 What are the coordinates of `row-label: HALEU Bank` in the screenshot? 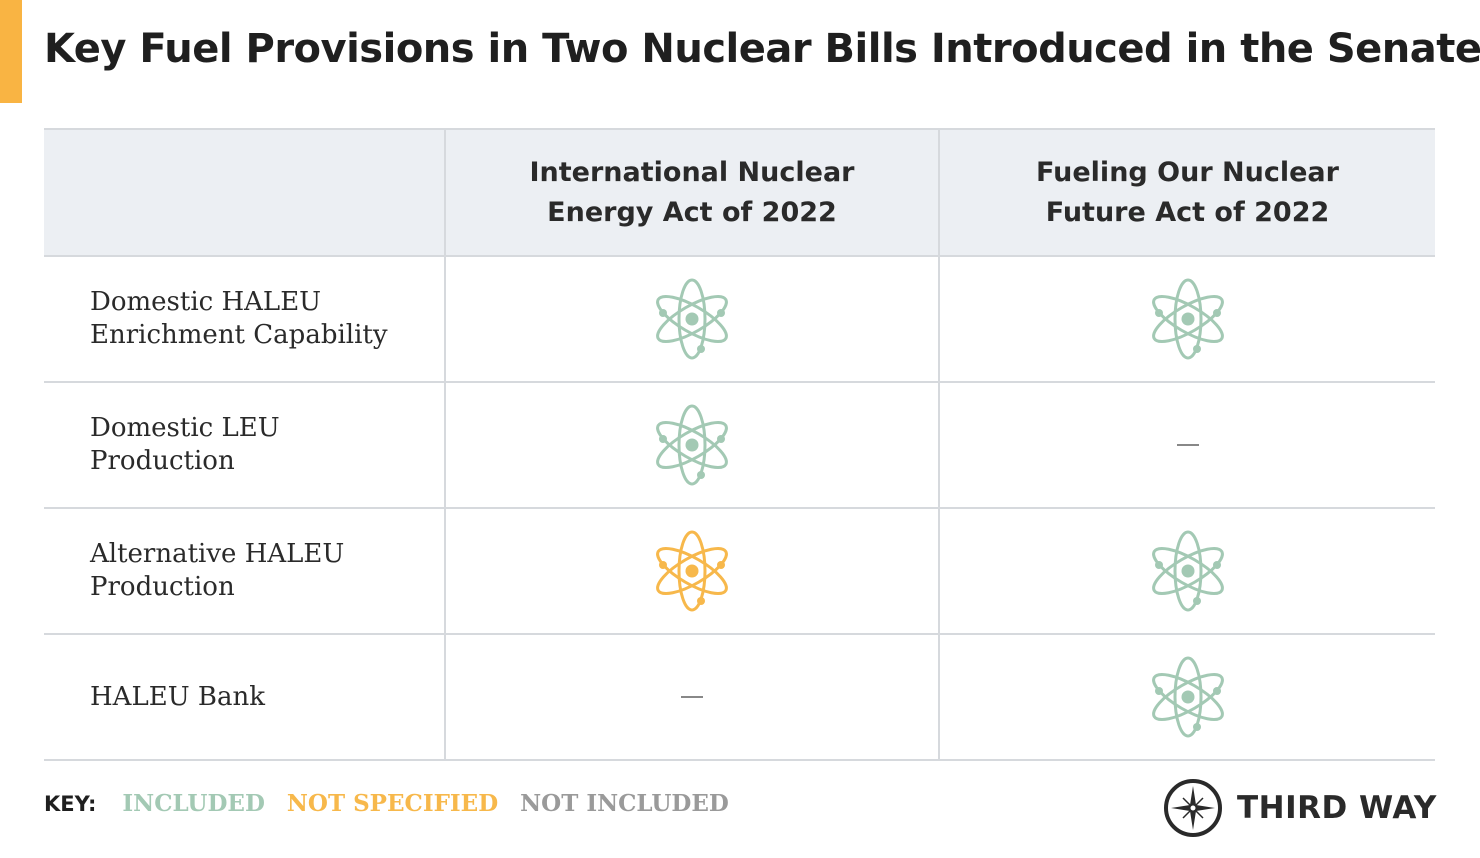 It's located at (177, 696).